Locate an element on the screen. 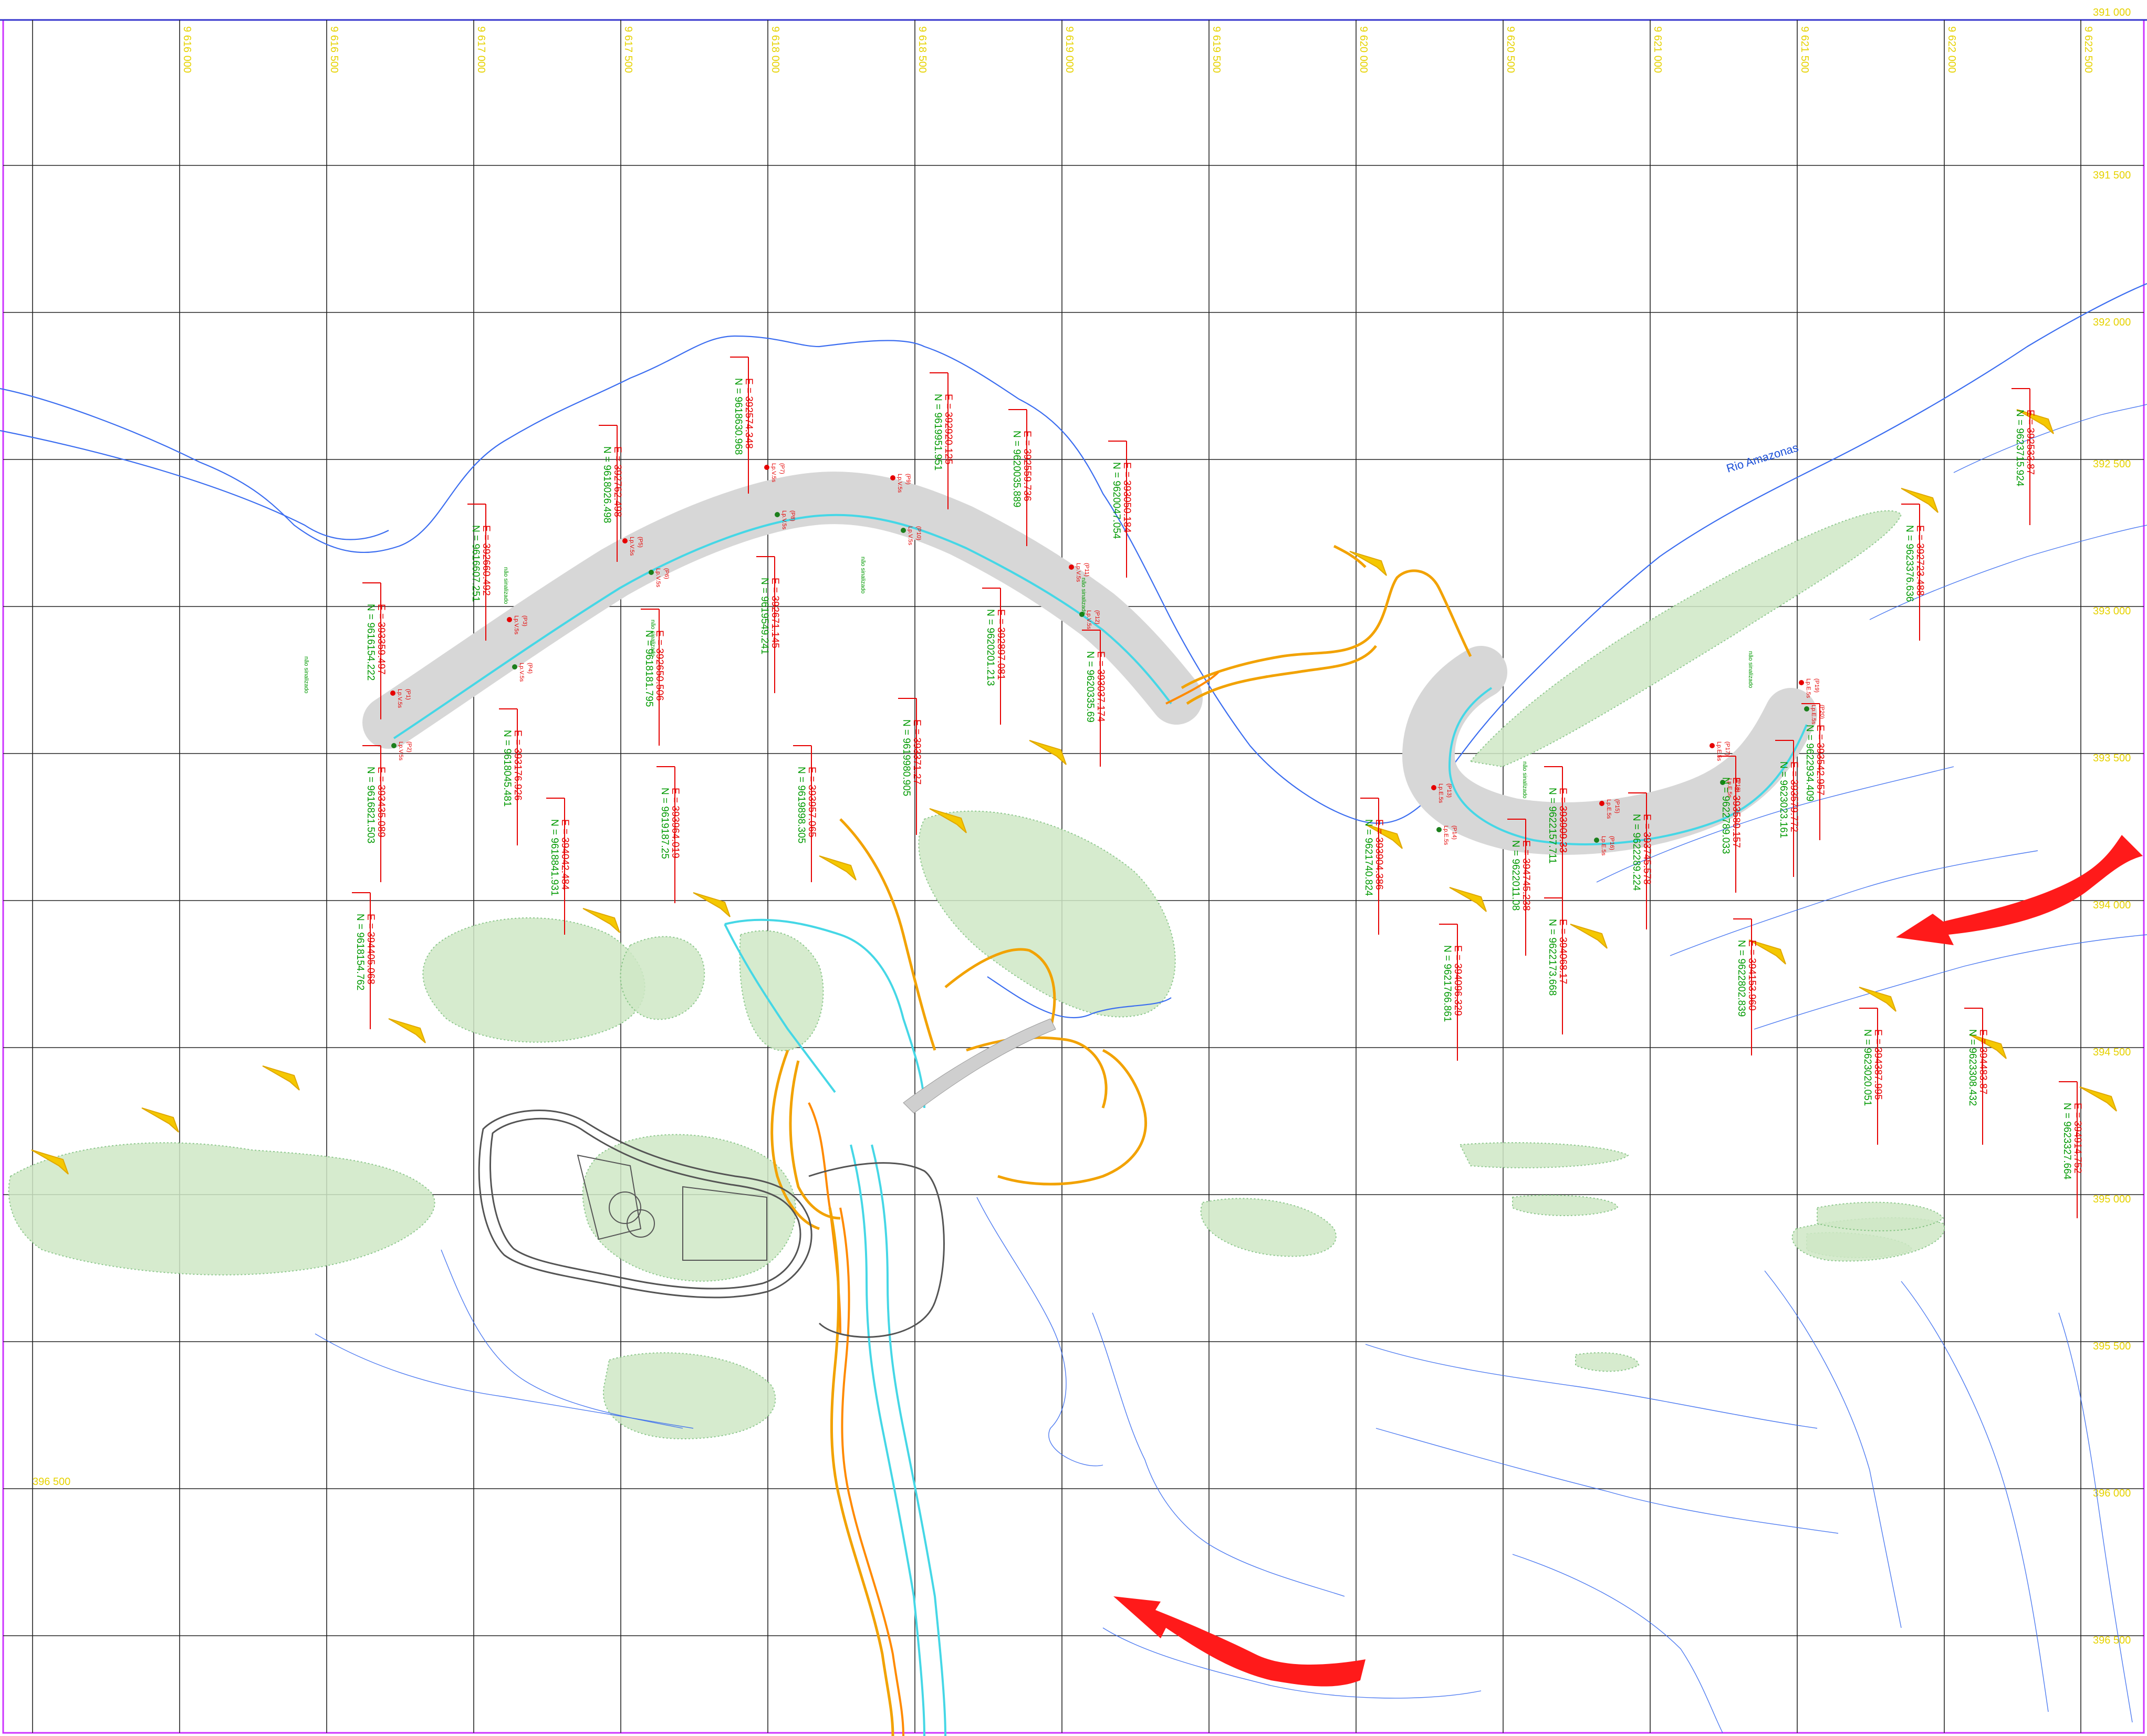 This screenshot has width=2147, height=1736. northing-label: N = 9618841.931 is located at coordinates (554, 858).